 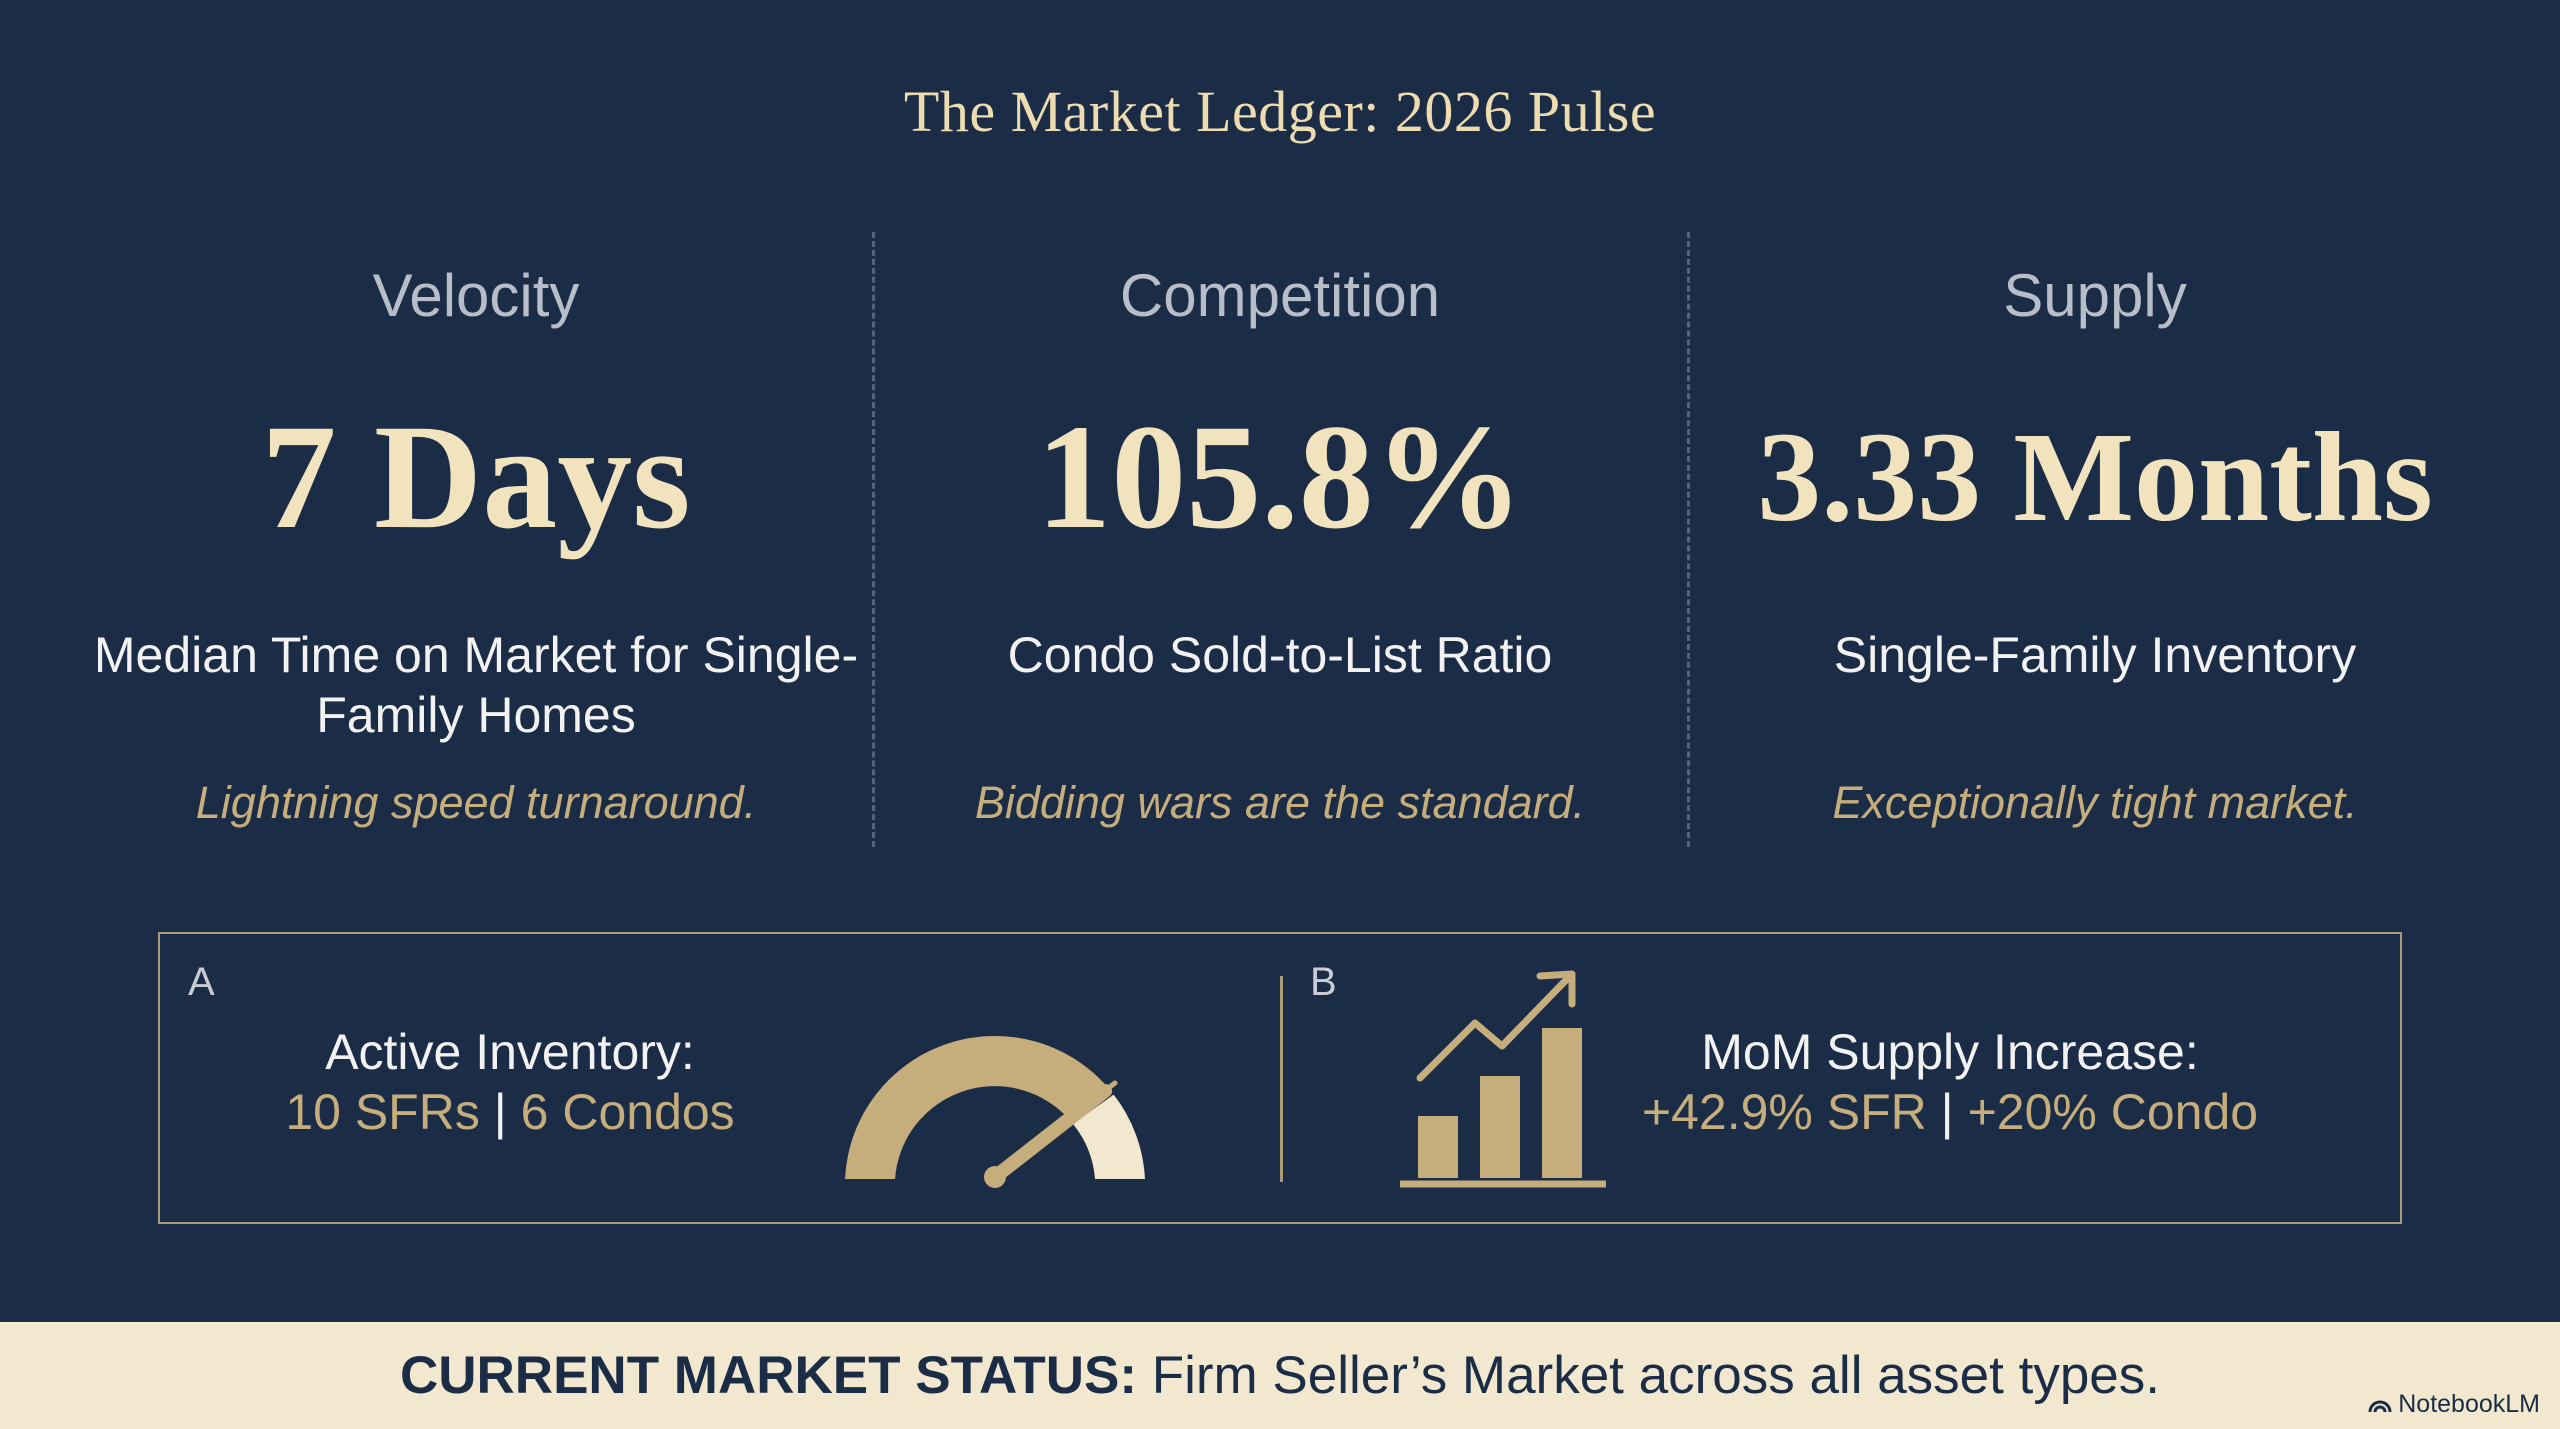 What do you see at coordinates (476, 802) in the screenshot?
I see `column-note: Lightning speed turnaround.` at bounding box center [476, 802].